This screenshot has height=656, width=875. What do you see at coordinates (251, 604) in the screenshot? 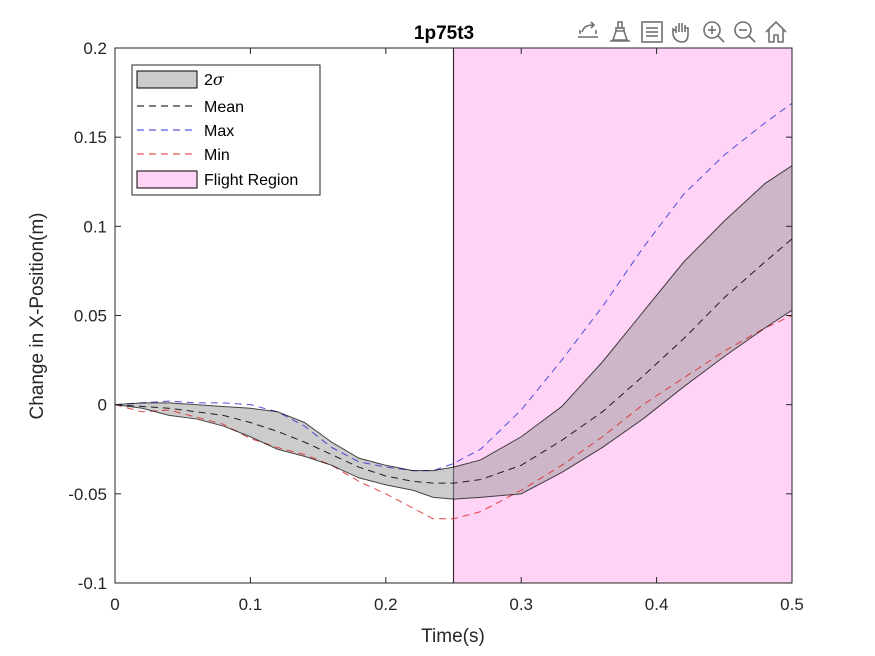
I see `x-tick-label: 0.1` at bounding box center [251, 604].